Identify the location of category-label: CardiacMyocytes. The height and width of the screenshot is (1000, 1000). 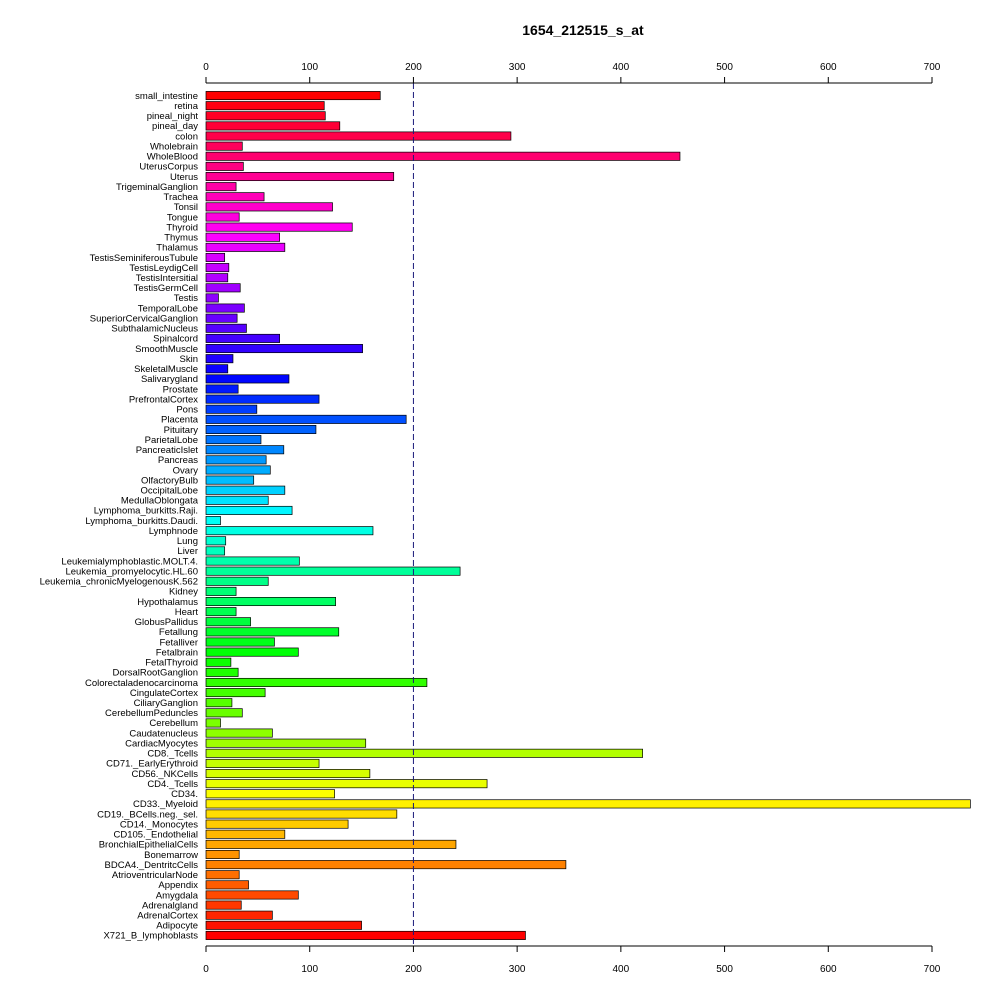
(161, 743).